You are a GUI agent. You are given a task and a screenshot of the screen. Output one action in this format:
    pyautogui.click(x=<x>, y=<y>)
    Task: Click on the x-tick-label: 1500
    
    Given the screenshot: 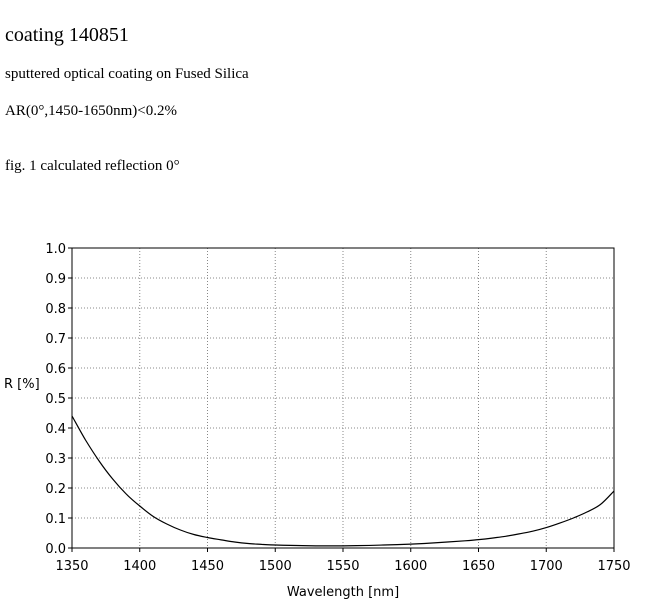 What is the action you would take?
    pyautogui.click(x=275, y=566)
    